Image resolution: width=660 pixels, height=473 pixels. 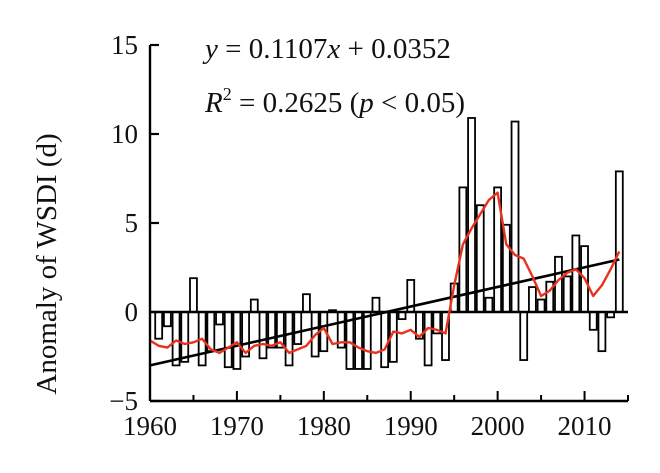 I want to click on x-tick-label: 2000, so click(x=498, y=426).